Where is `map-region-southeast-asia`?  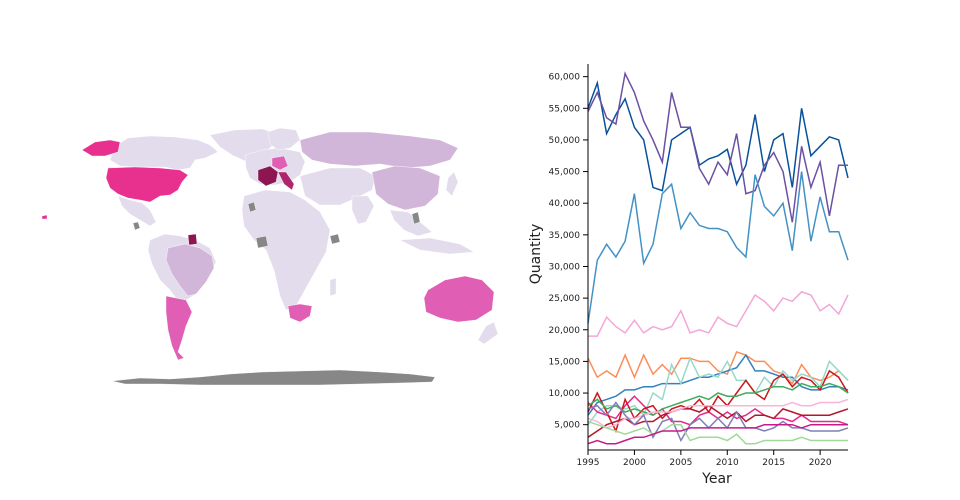 map-region-southeast-asia is located at coordinates (411, 223).